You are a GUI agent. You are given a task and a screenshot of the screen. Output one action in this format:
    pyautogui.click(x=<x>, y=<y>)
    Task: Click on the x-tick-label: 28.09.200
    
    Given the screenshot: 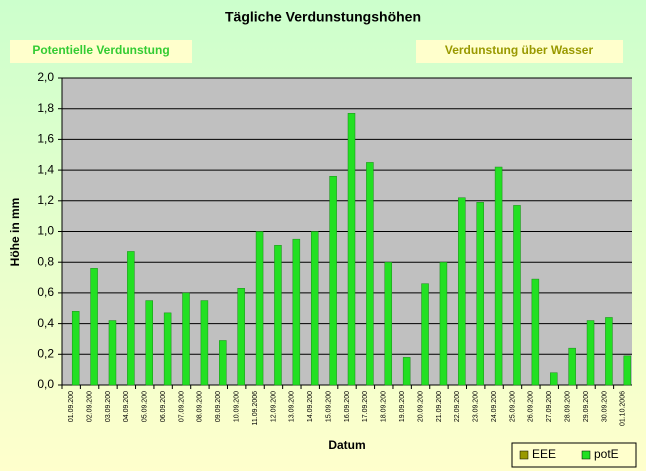 What is the action you would take?
    pyautogui.click(x=567, y=406)
    